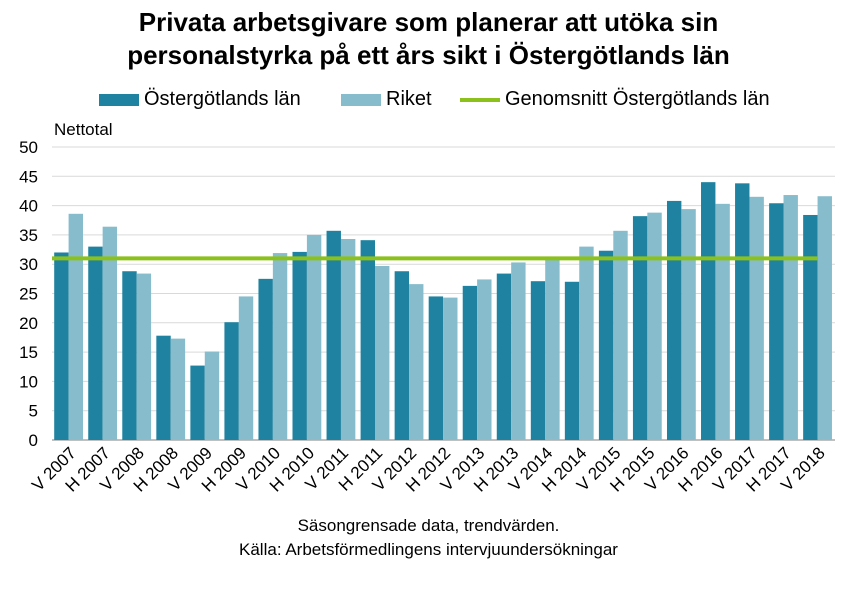  Describe the element at coordinates (480, 99) in the screenshot. I see `legend-swatch-average` at that location.